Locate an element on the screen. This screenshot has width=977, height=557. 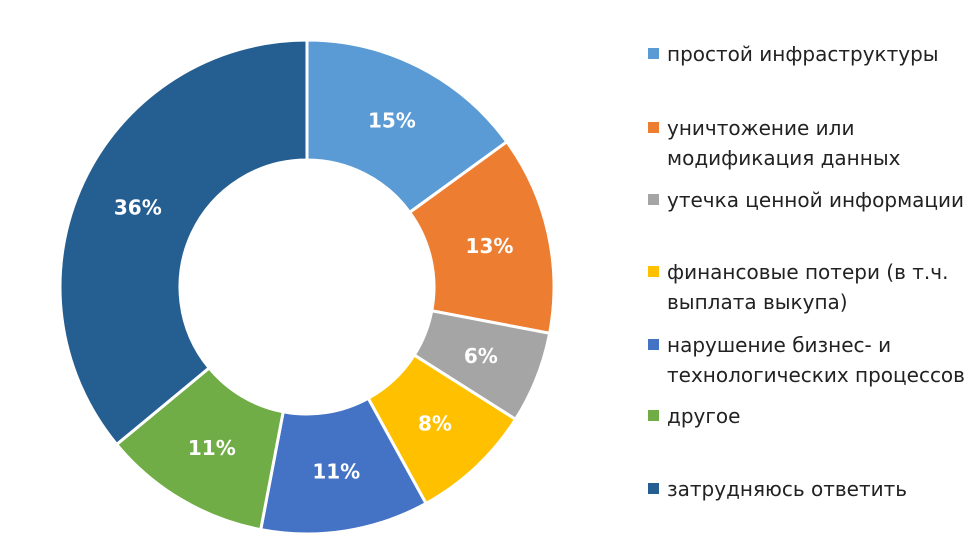
slice-label-2: 13% is located at coordinates (490, 246).